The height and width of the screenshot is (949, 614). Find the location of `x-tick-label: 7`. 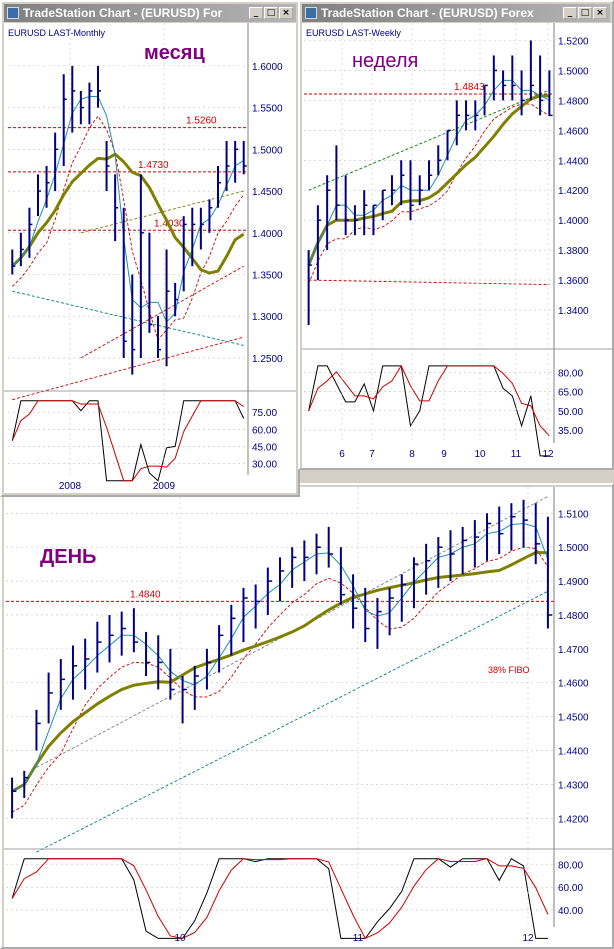

x-tick-label: 7 is located at coordinates (372, 454).